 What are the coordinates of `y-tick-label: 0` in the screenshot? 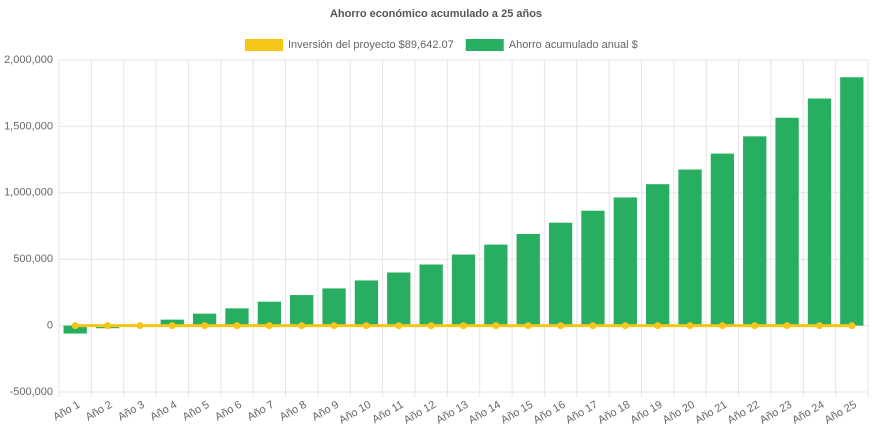 It's located at (50, 326).